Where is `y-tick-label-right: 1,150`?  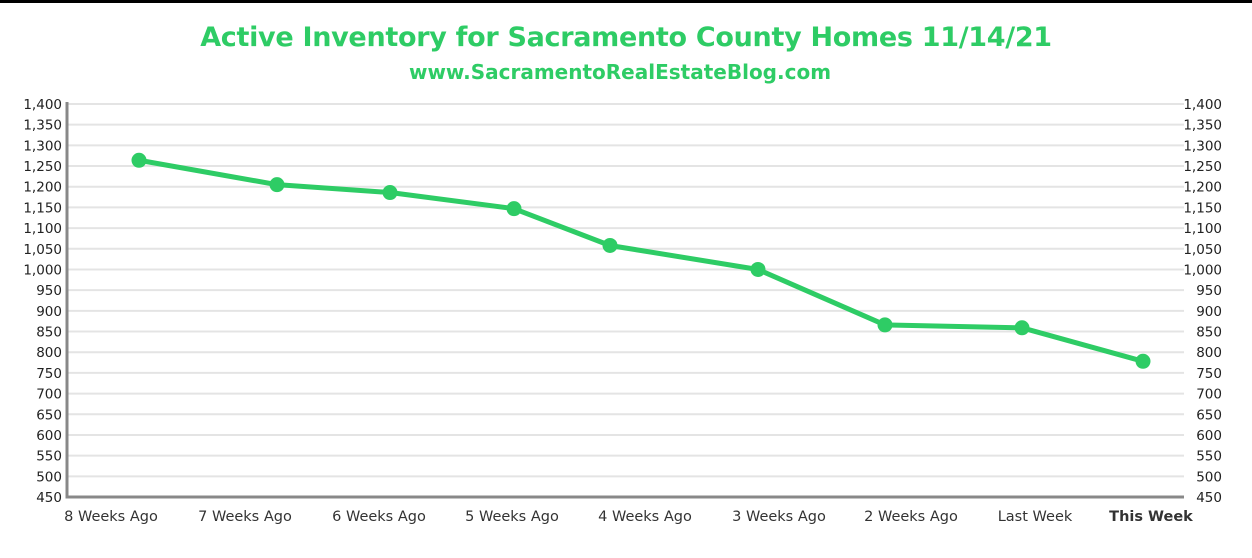 y-tick-label-right: 1,150 is located at coordinates (1202, 208).